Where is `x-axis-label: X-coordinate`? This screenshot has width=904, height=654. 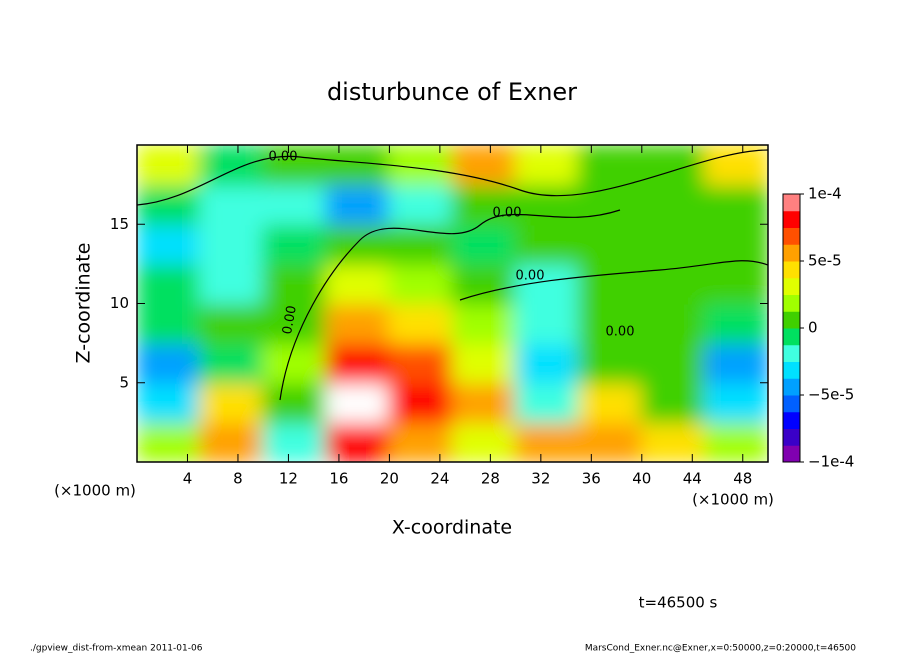
x-axis-label: X-coordinate is located at coordinates (452, 528).